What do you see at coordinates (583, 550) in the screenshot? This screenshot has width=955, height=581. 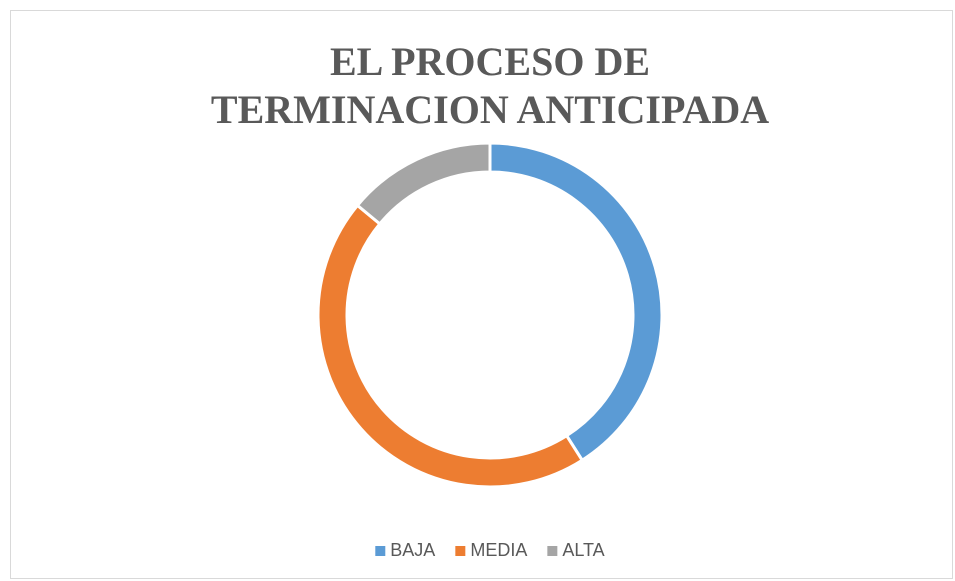 I see `legend-label: ALTA` at bounding box center [583, 550].